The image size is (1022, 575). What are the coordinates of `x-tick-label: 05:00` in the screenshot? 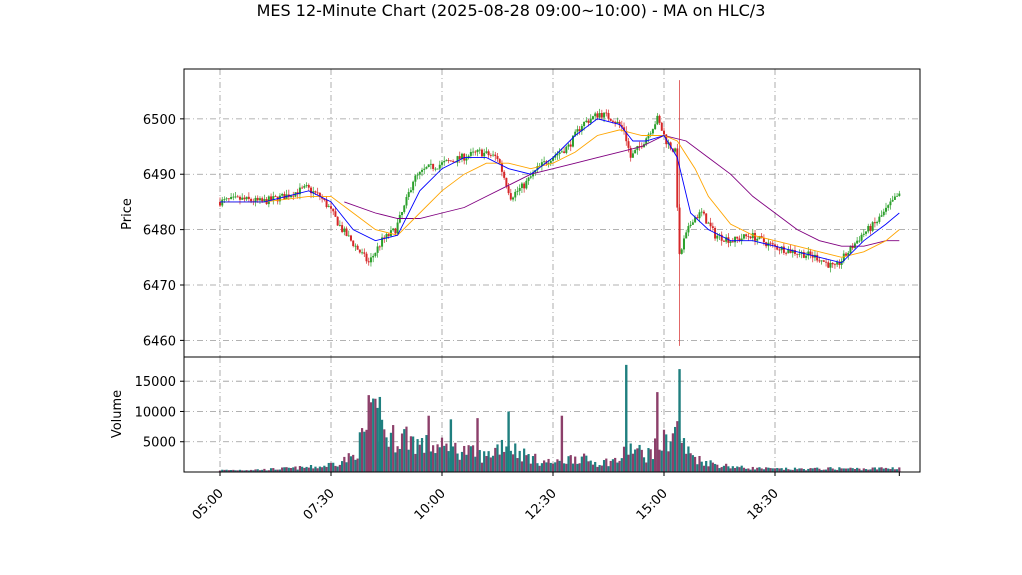 It's located at (208, 504).